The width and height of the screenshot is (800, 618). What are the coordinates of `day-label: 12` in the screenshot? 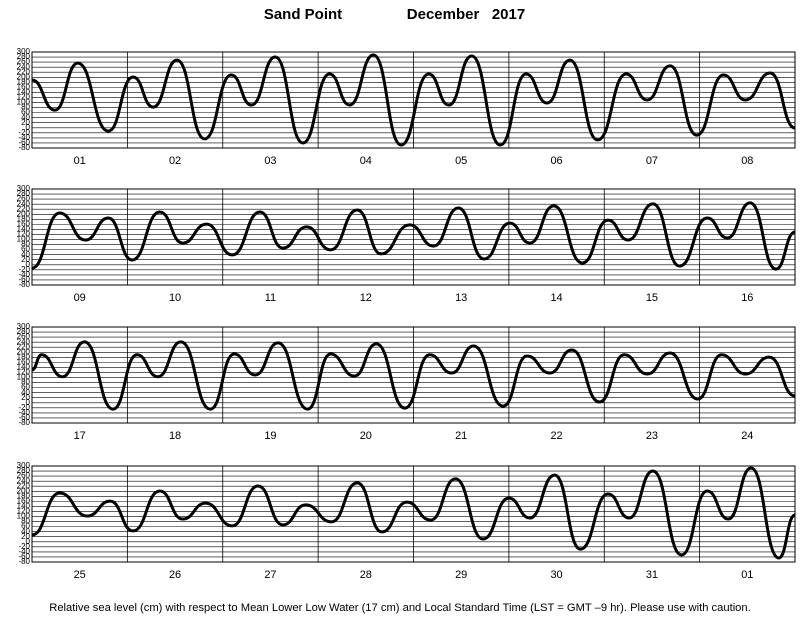 It's located at (366, 298).